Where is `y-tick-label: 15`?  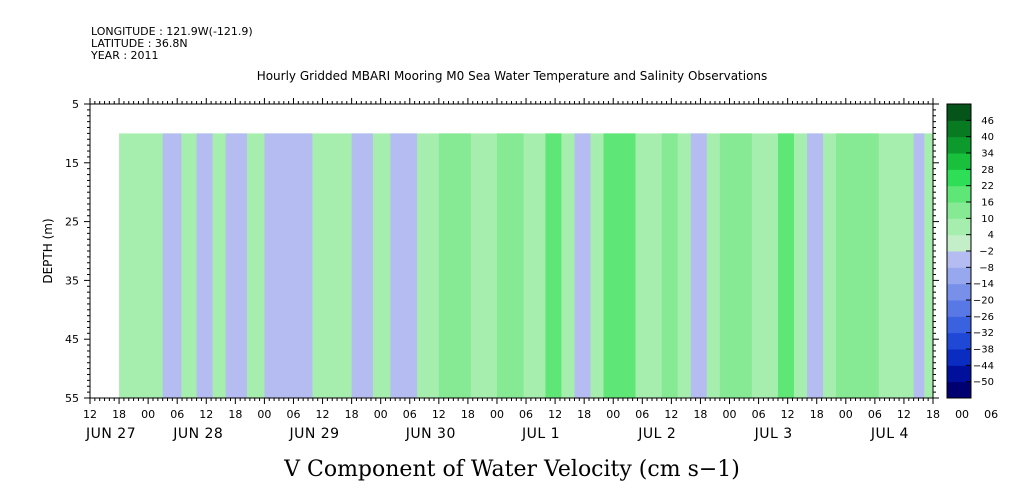 y-tick-label: 15 is located at coordinates (72, 163).